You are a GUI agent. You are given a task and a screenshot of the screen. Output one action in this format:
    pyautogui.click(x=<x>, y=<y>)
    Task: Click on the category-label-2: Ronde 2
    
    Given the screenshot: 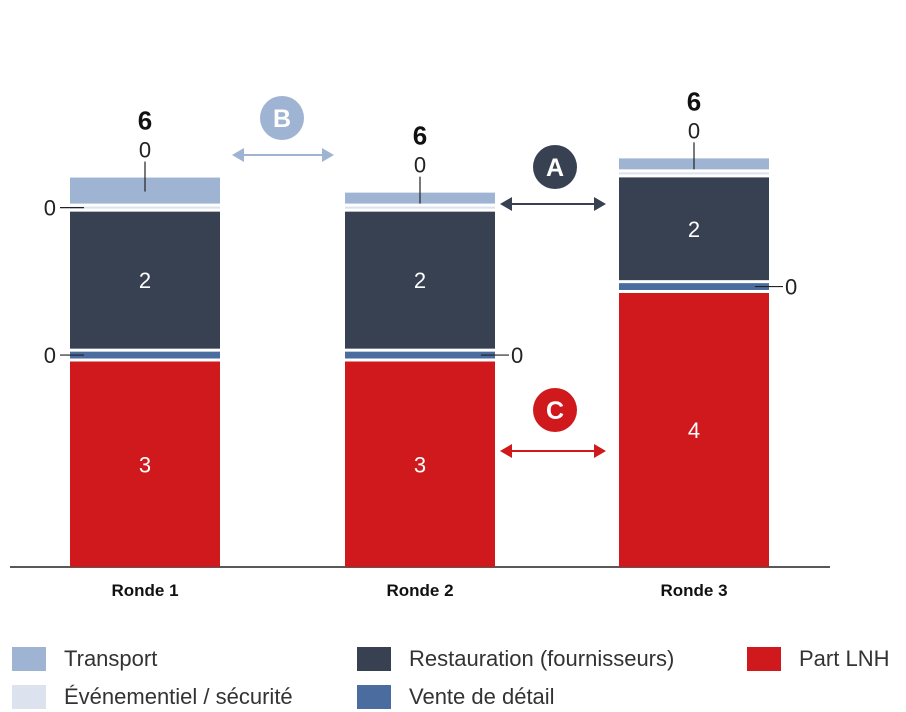 What is the action you would take?
    pyautogui.click(x=419, y=590)
    